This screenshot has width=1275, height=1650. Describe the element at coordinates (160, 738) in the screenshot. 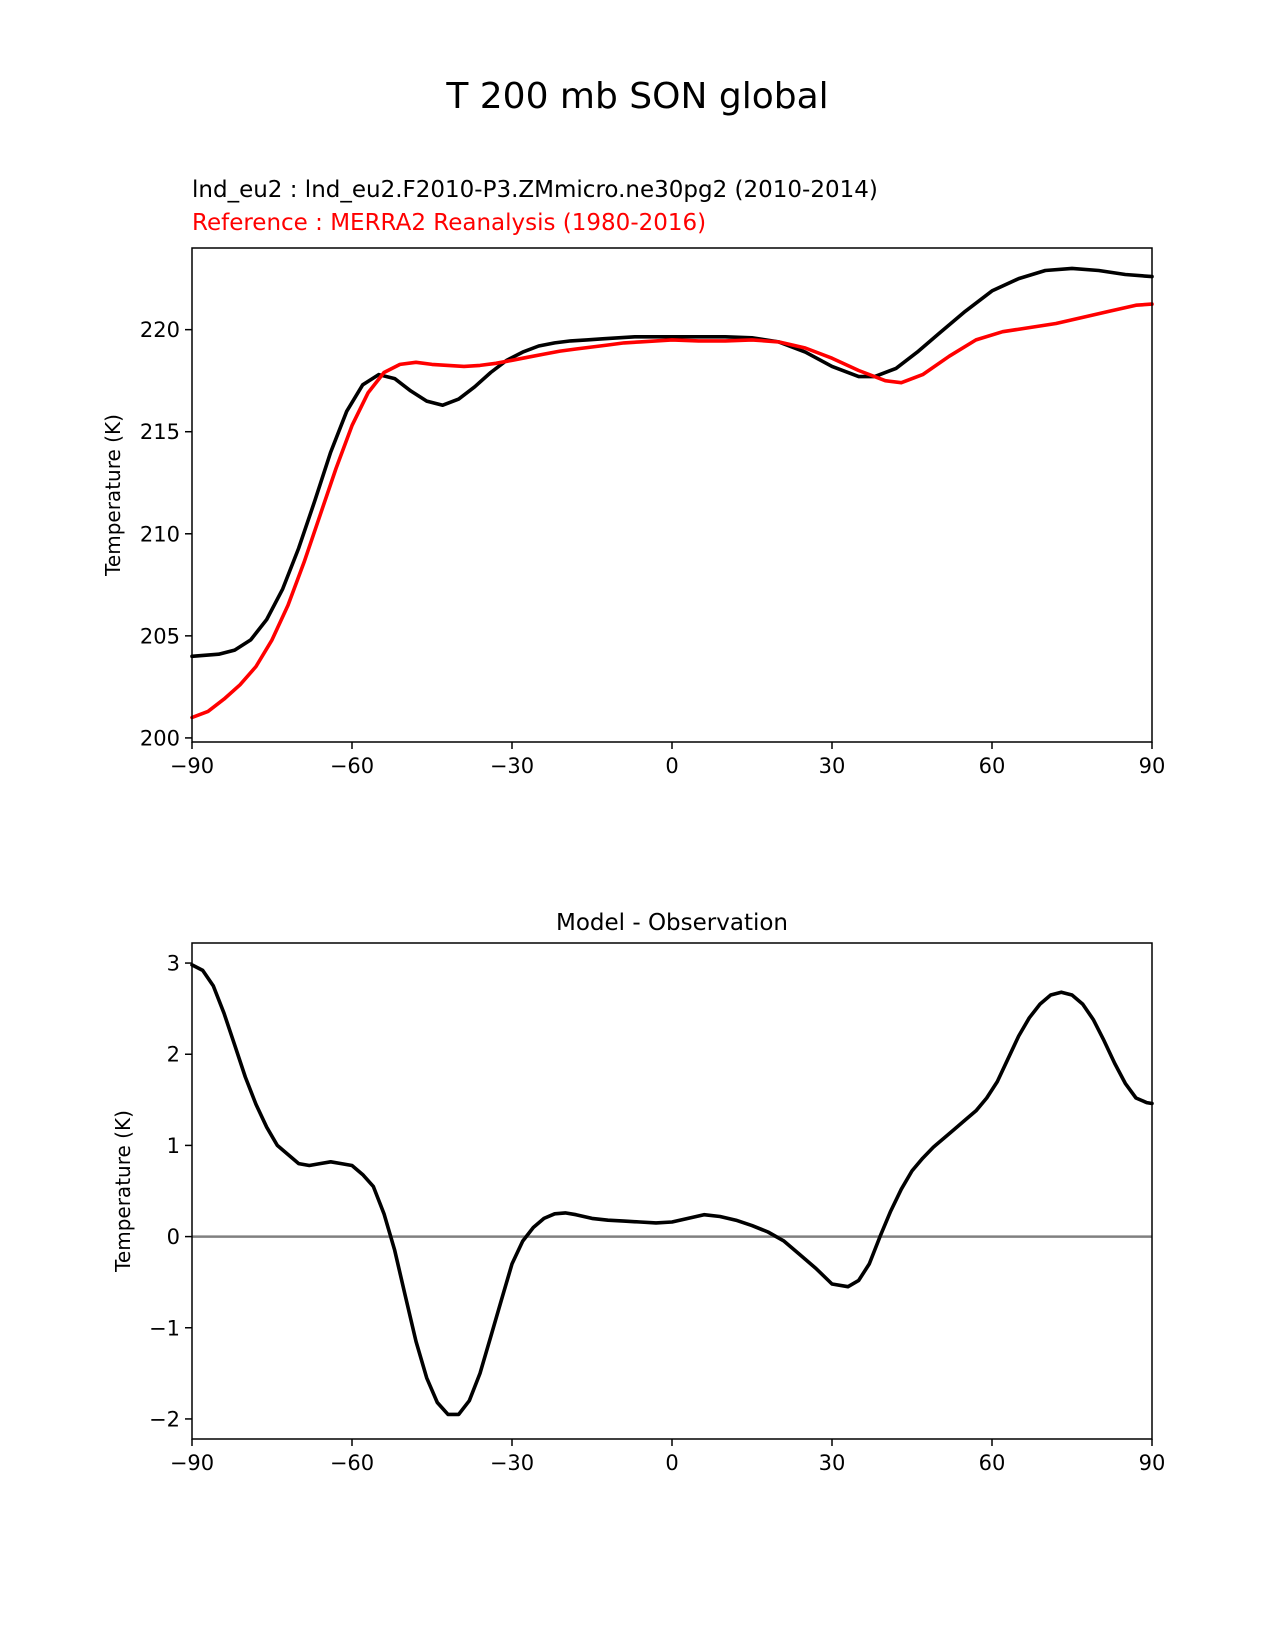

I see `top-ytick-label: 200` at that location.